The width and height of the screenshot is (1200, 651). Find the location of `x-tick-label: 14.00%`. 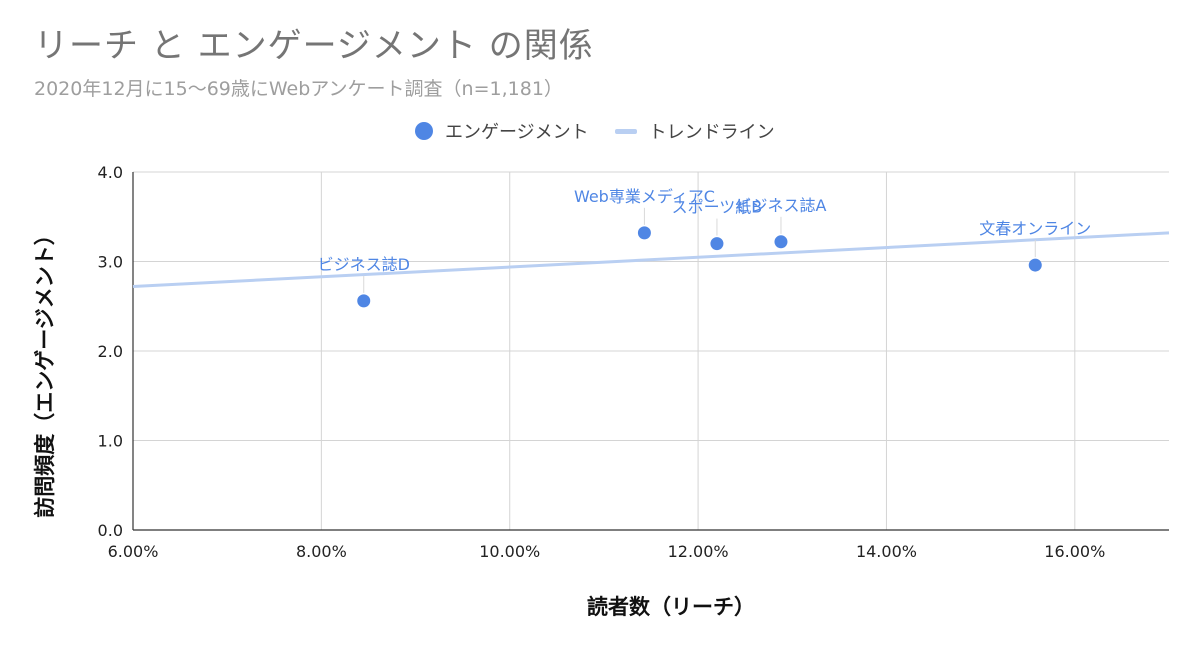

x-tick-label: 14.00% is located at coordinates (886, 551).